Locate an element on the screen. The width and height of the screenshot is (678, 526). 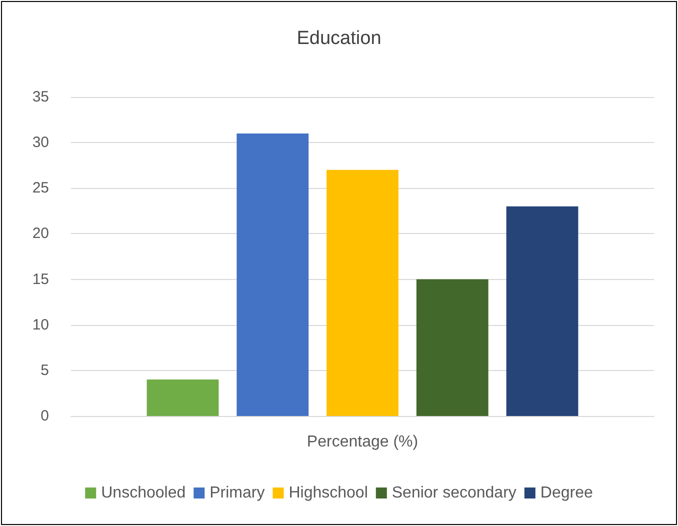
y-tick-label: 5 is located at coordinates (44, 370).